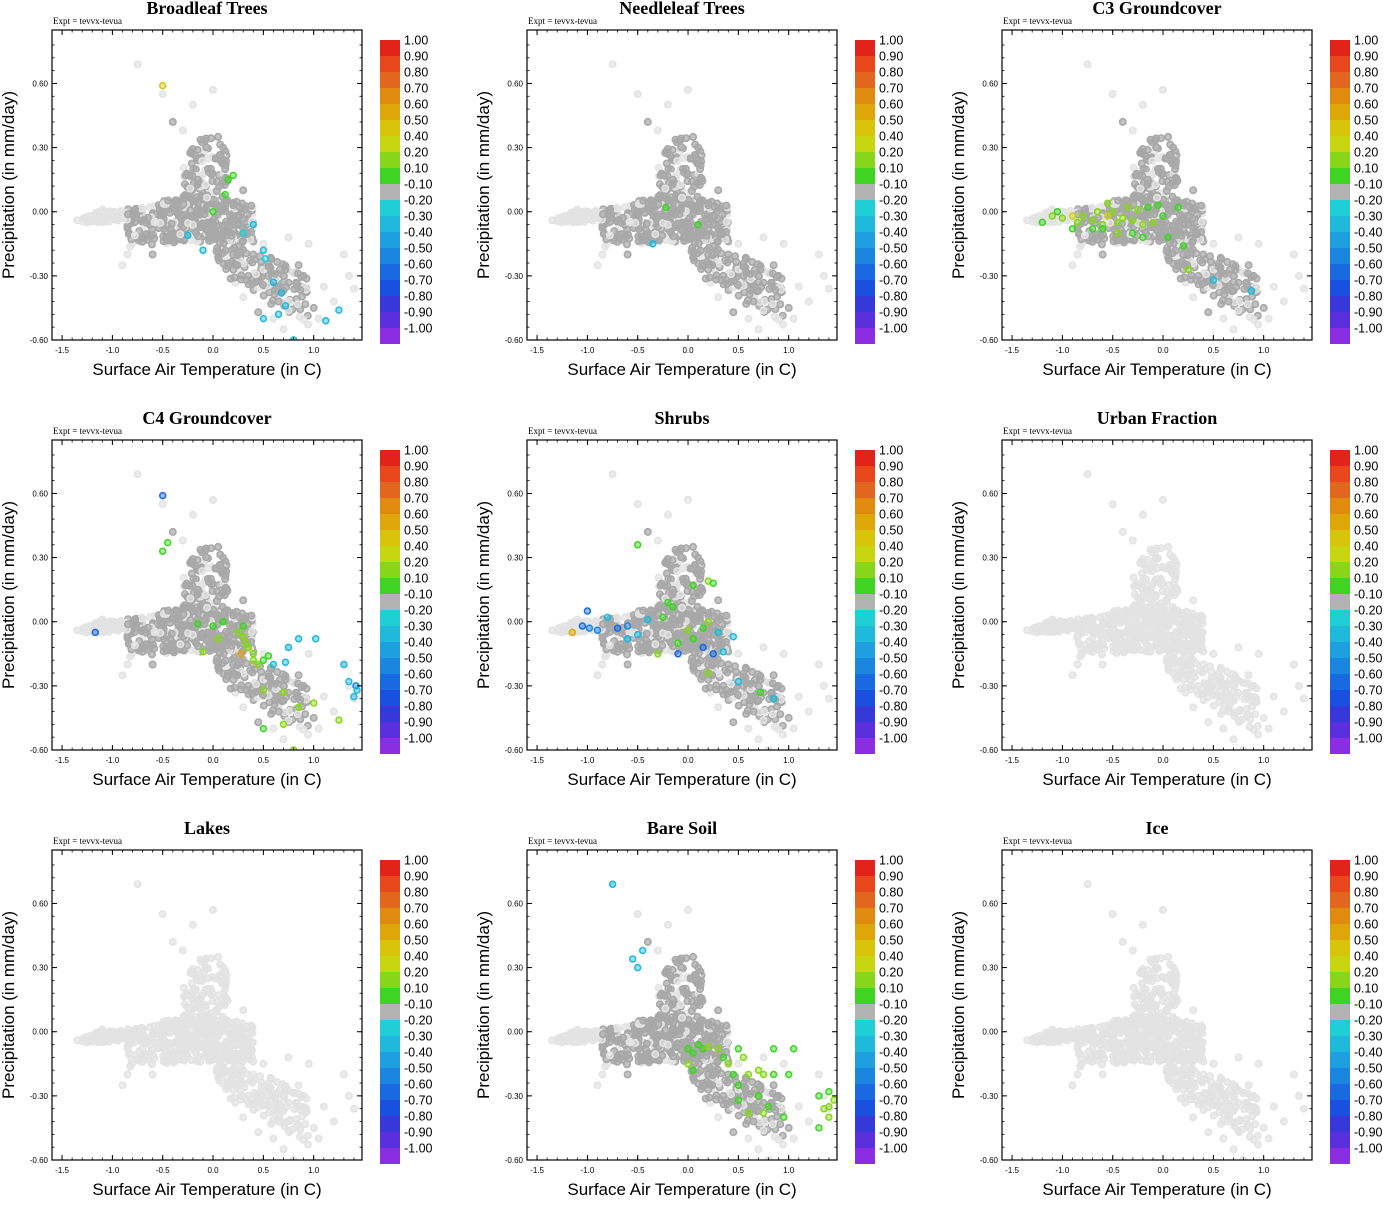  I want to click on colorbar-label: 0.80, so click(416, 483).